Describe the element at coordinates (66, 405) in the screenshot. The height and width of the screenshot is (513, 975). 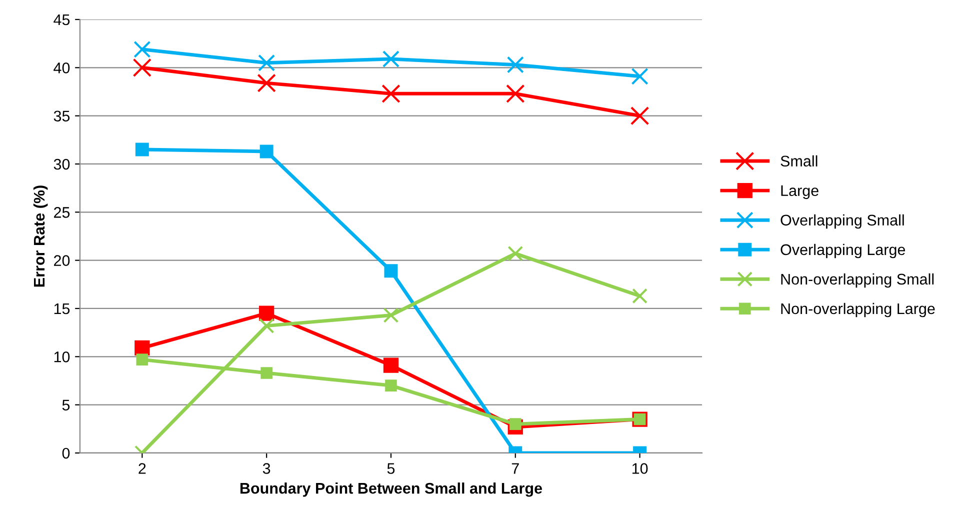
I see `y-tick-label: 5` at that location.